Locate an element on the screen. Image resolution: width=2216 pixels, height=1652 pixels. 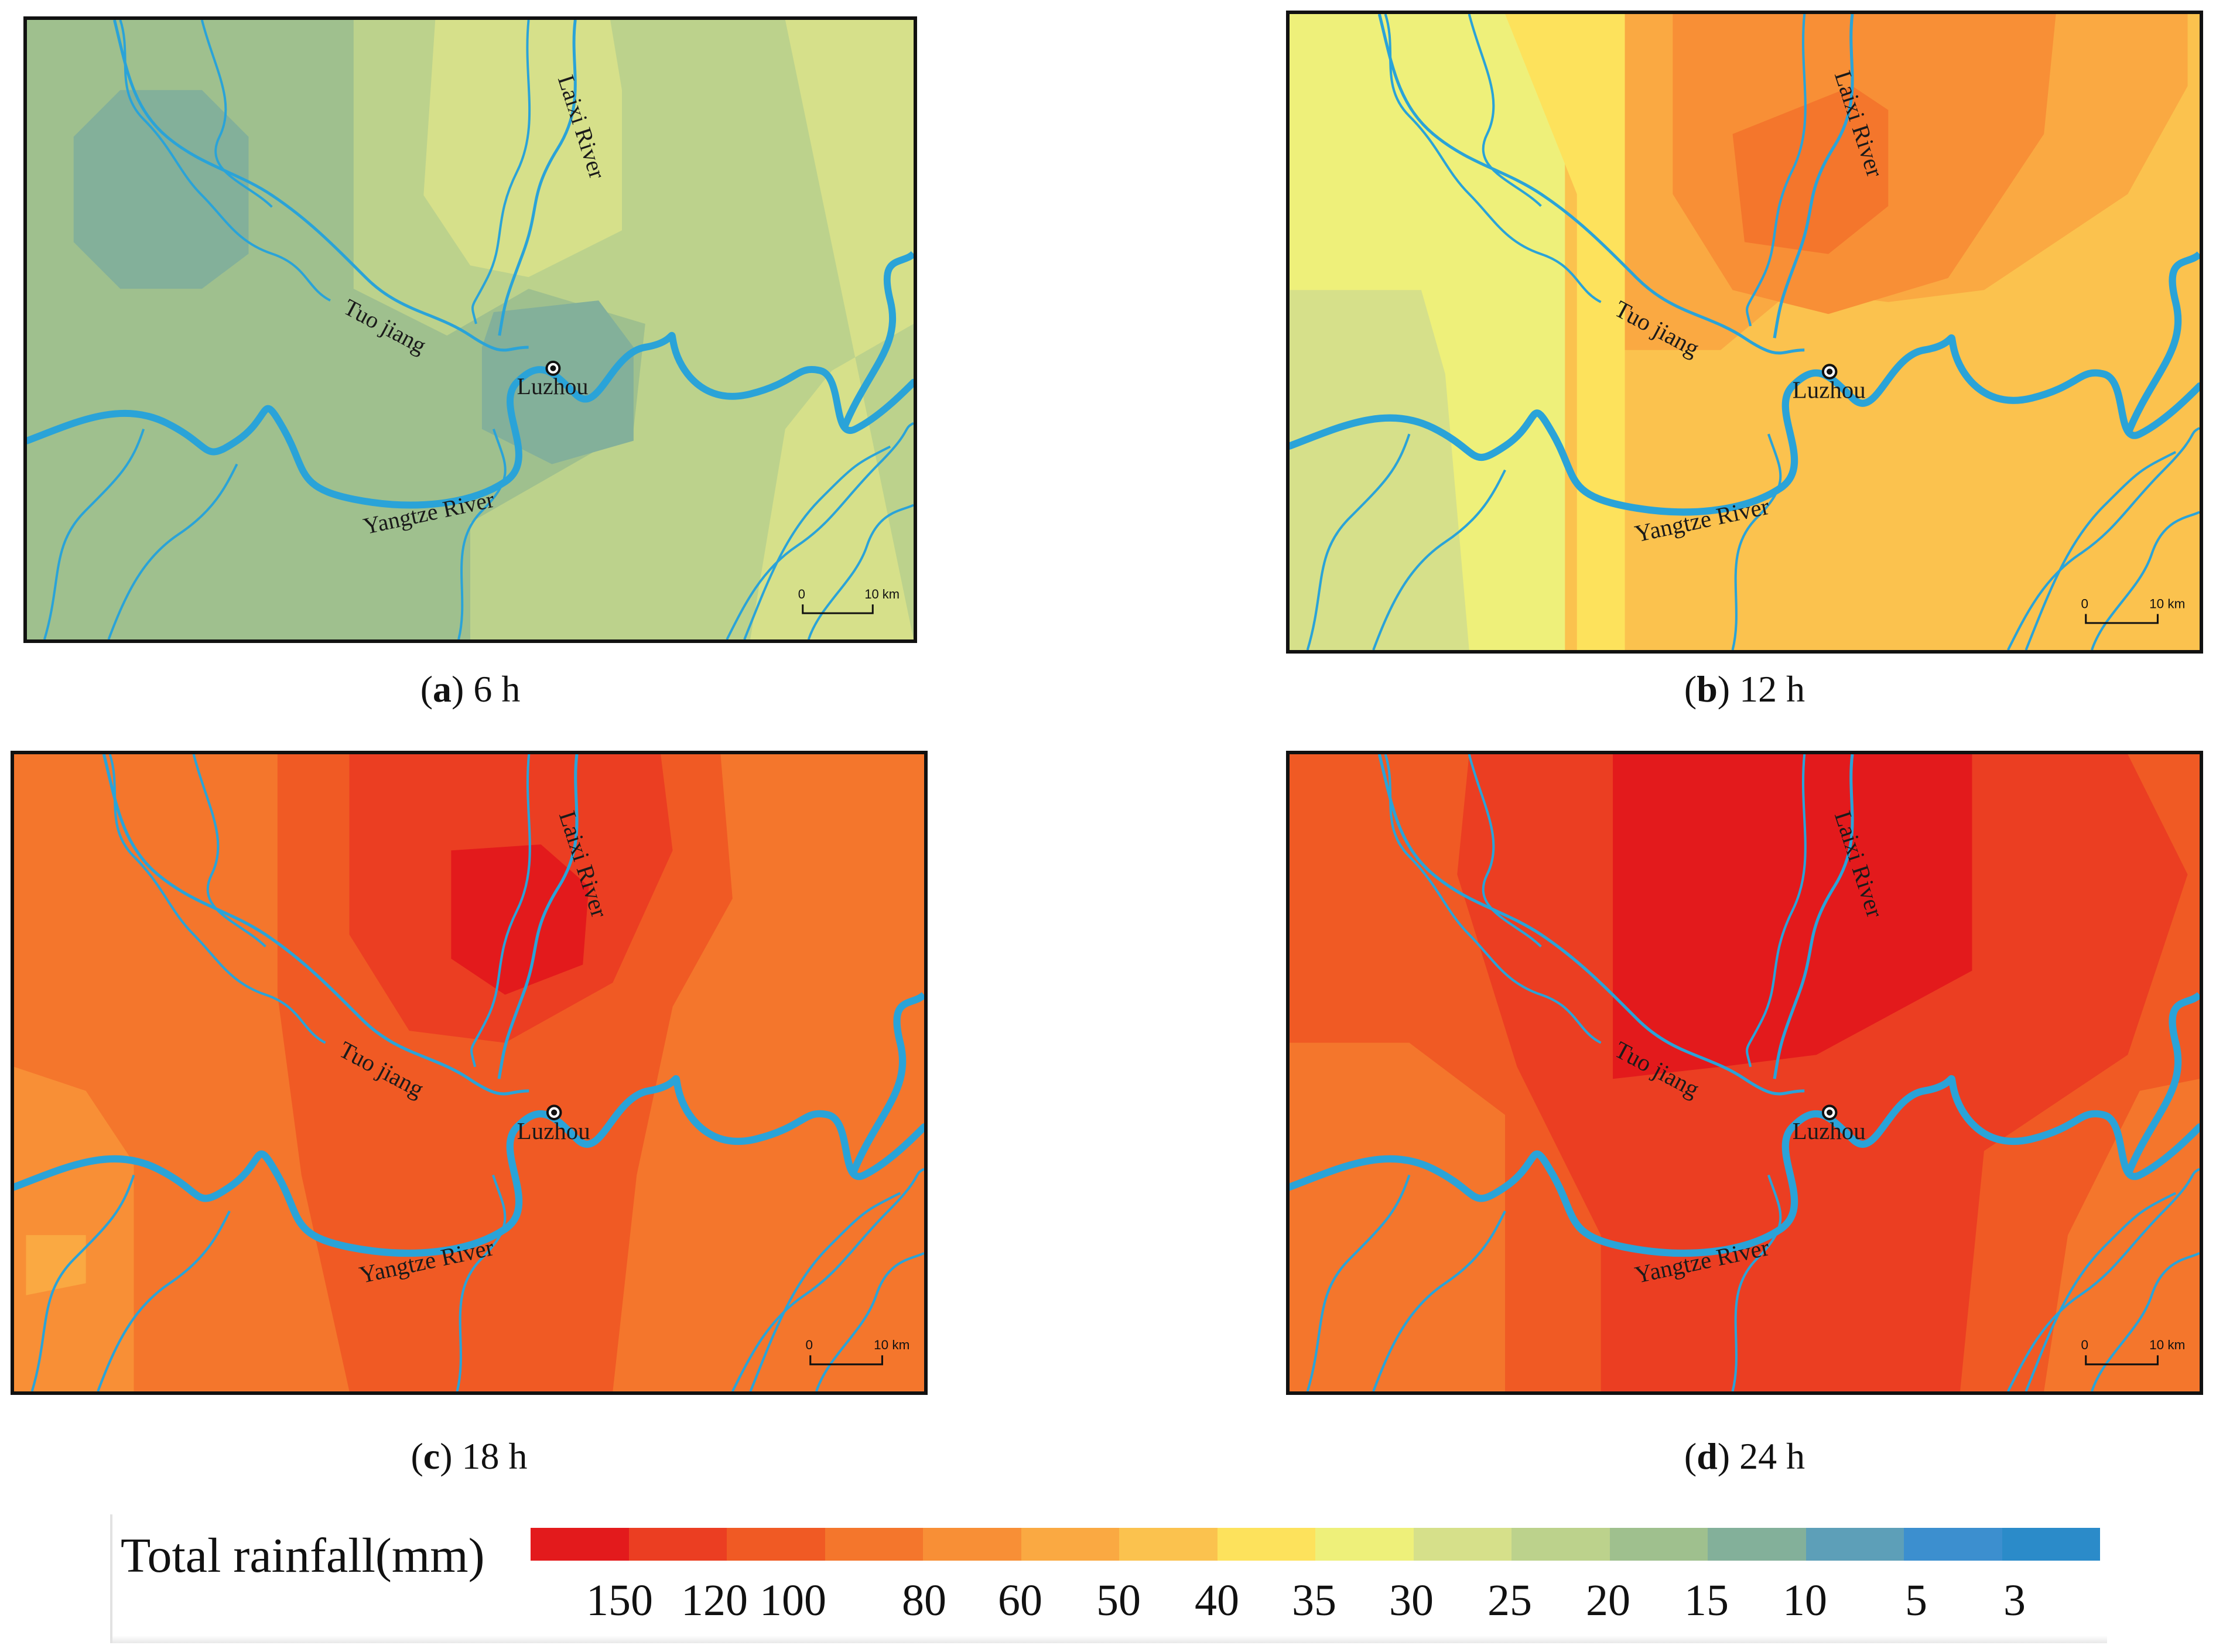
legend-tick-label: 100 is located at coordinates (793, 1600).